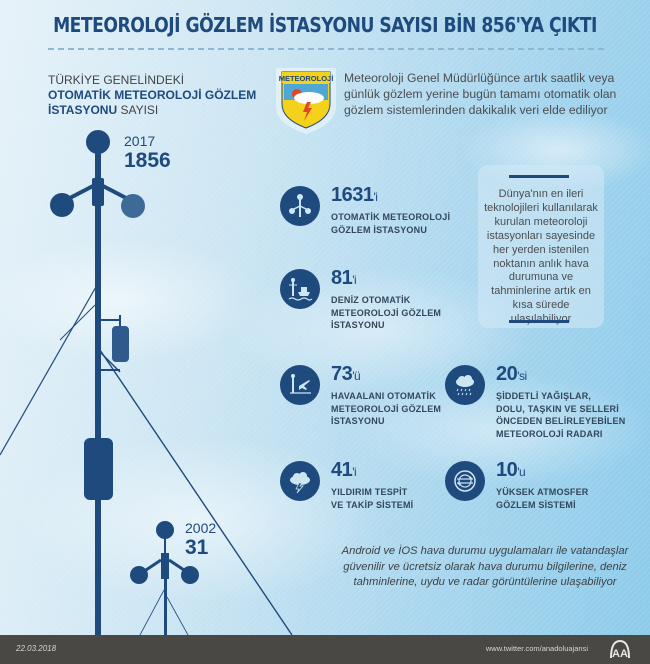 This screenshot has height=664, width=650. I want to click on weather-station-icon, so click(300, 206).